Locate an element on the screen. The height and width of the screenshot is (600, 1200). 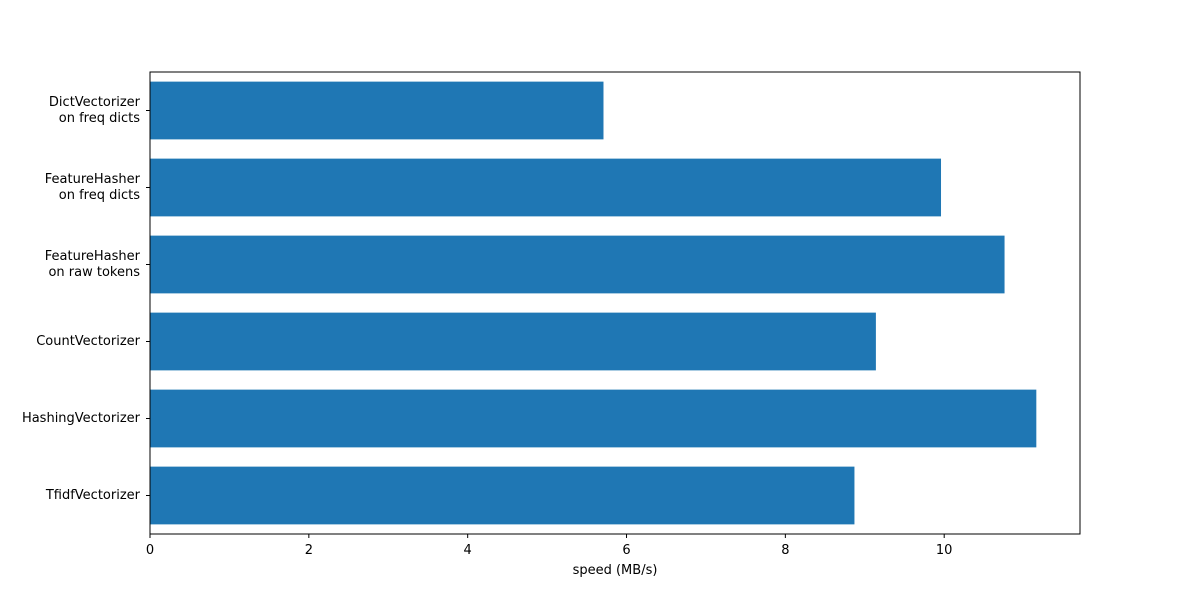
x-tick-label: 10 is located at coordinates (944, 550).